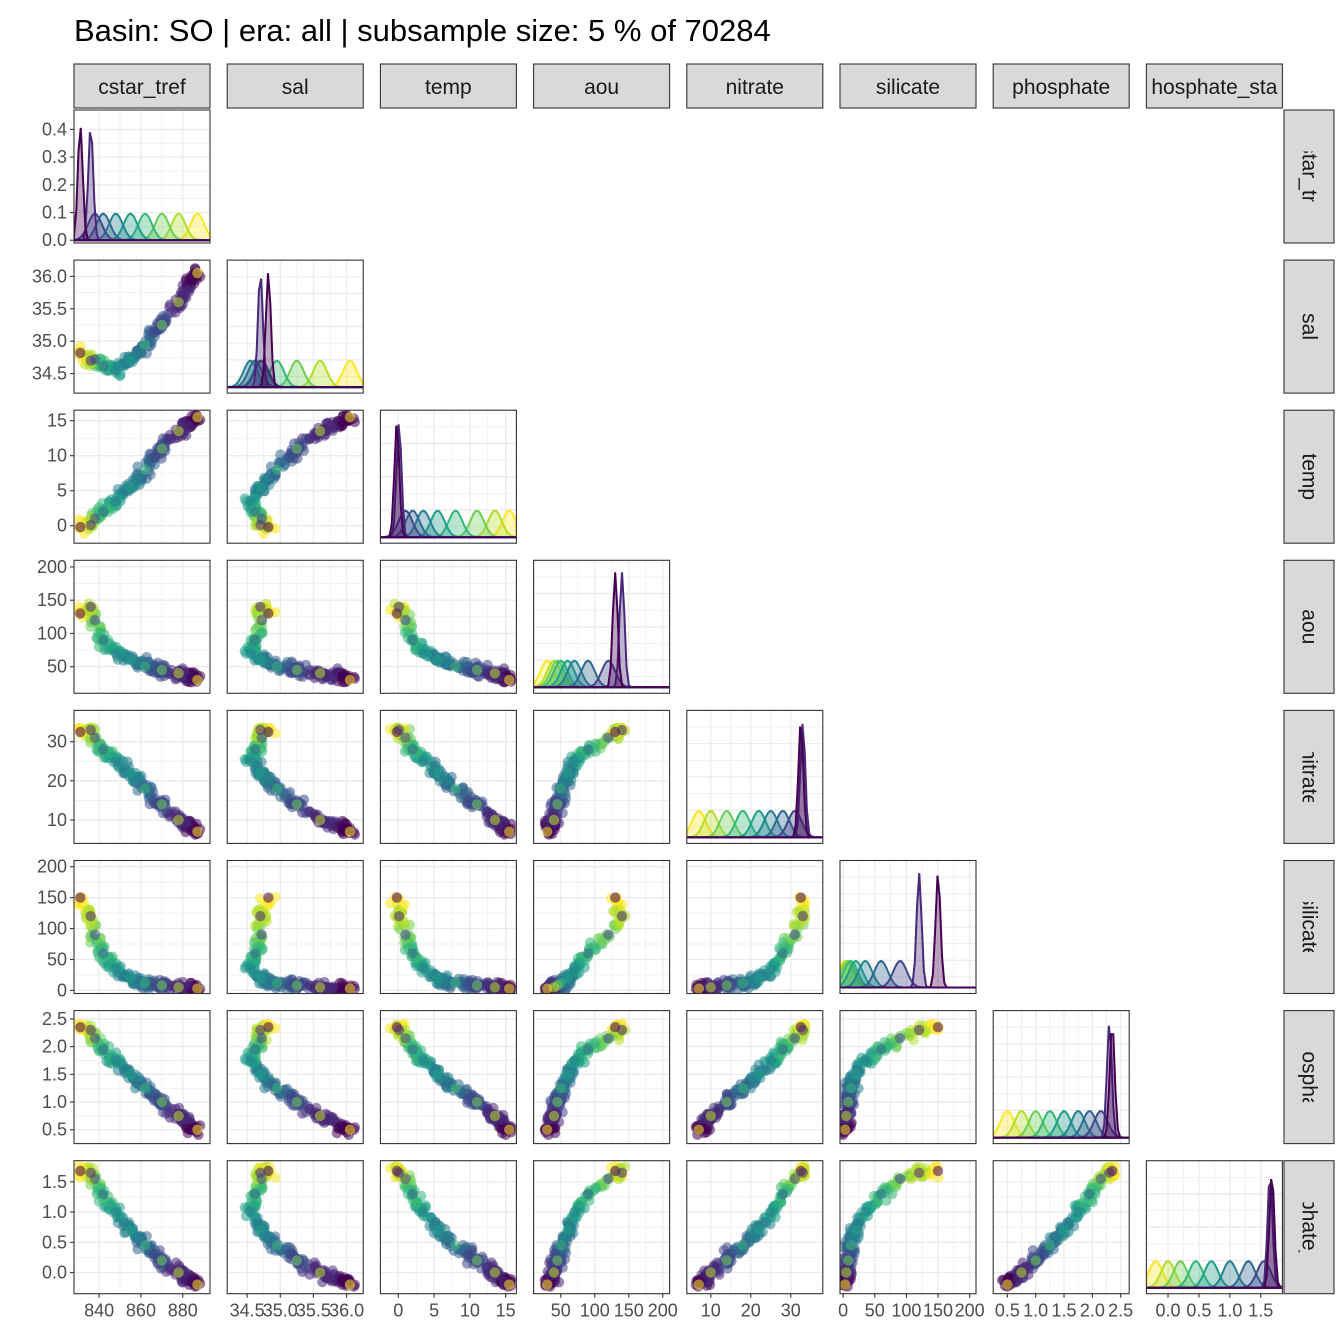 This screenshot has width=1344, height=1344. What do you see at coordinates (448, 86) in the screenshot?
I see `column-strip-temp: temp` at bounding box center [448, 86].